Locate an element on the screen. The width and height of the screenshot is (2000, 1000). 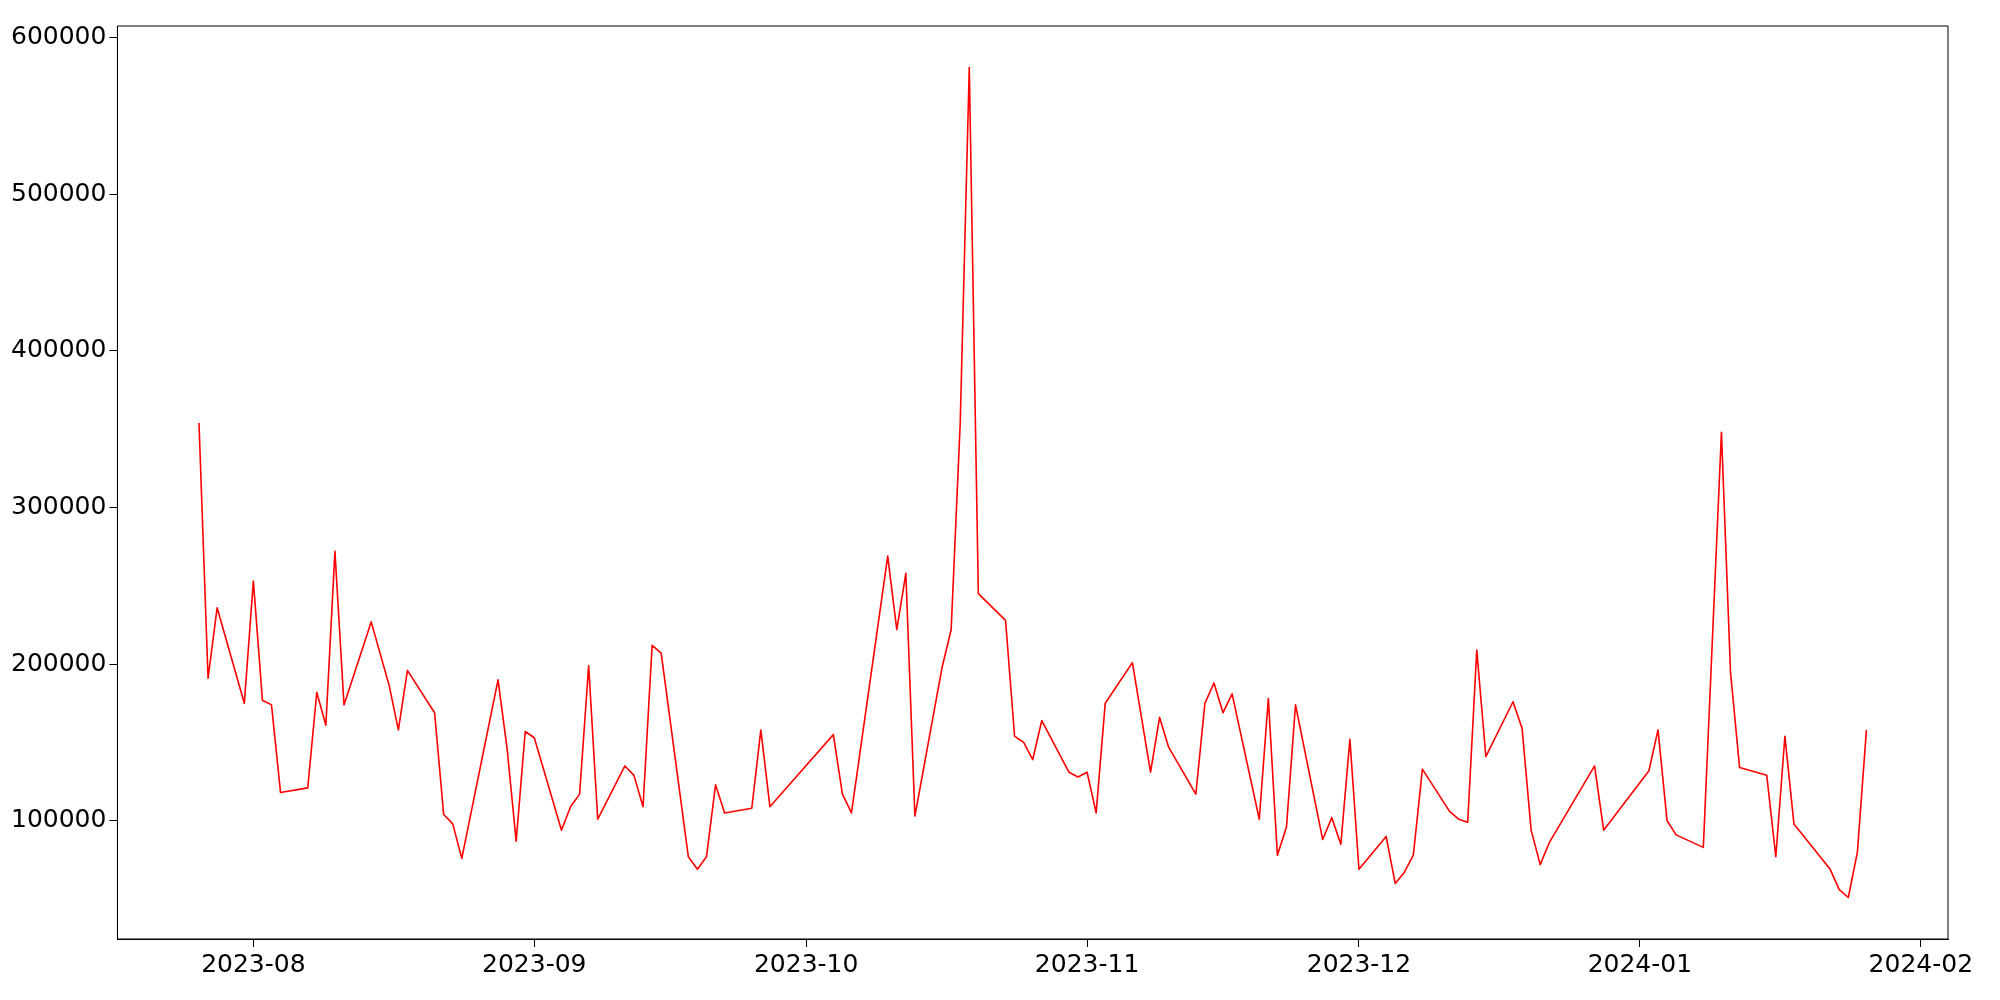
x-tick-label: 2024-01 is located at coordinates (1640, 963).